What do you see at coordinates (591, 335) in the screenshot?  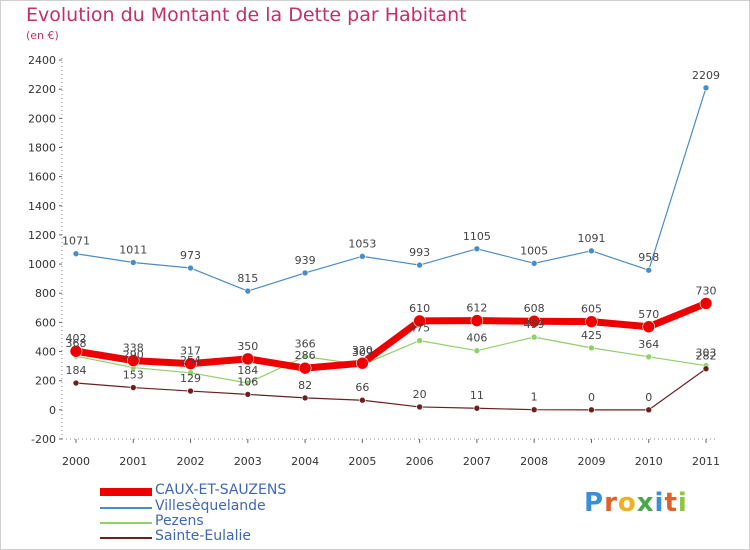 I see `data-label: 425` at bounding box center [591, 335].